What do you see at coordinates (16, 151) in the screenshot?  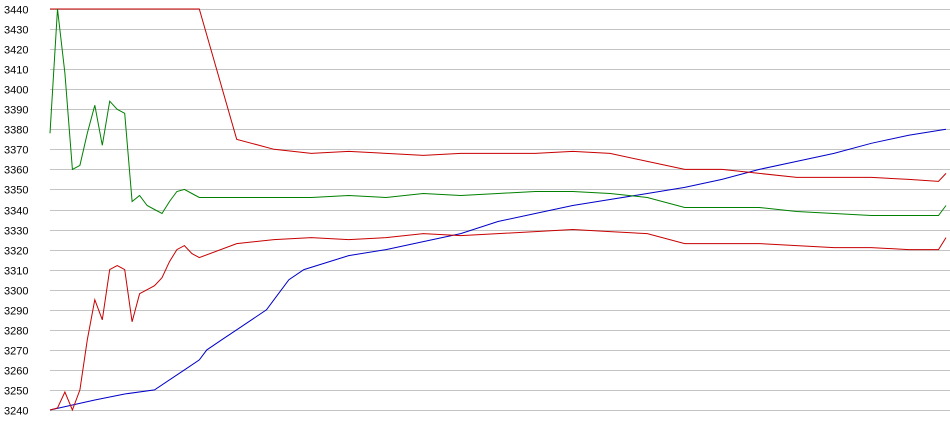 I see `y-tick-label: 3370` at bounding box center [16, 151].